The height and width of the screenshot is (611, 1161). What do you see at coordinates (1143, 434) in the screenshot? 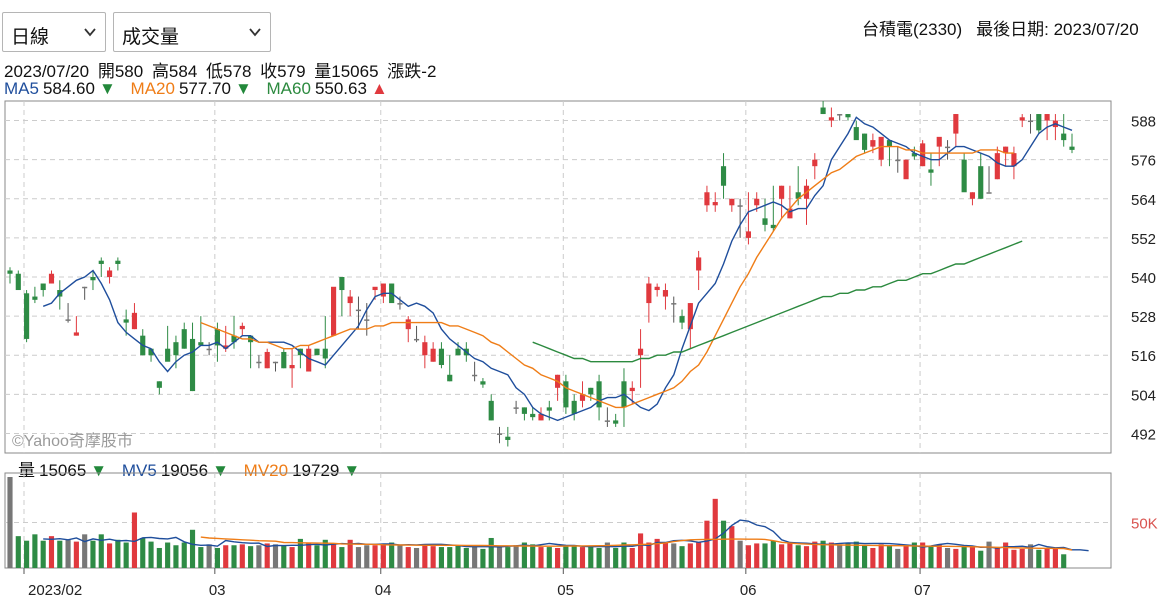
I see `y-tick-label: 492` at bounding box center [1143, 434].